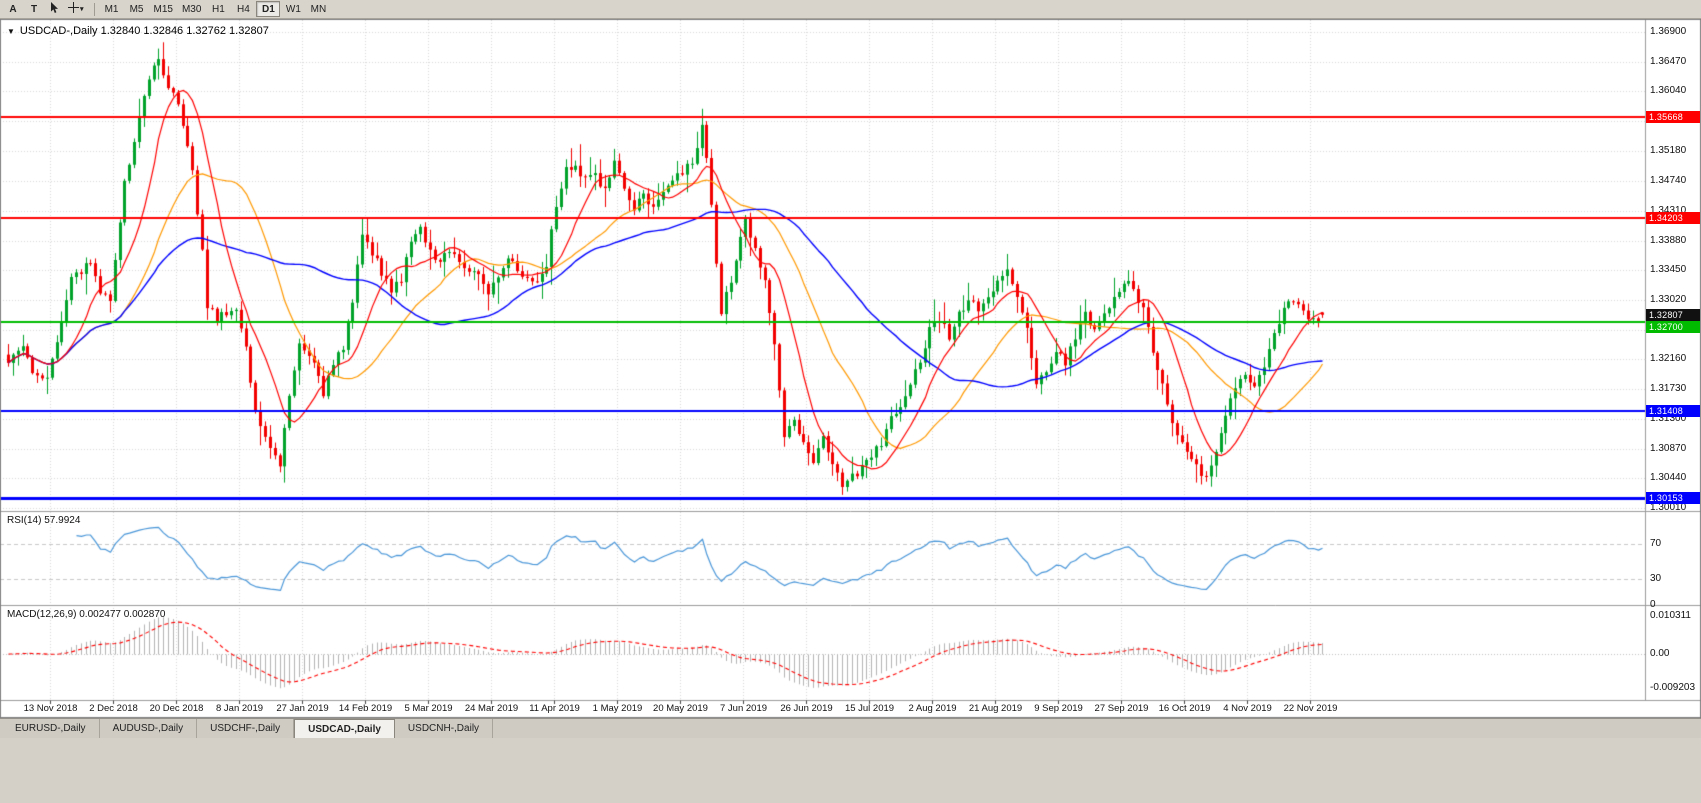 The height and width of the screenshot is (803, 1701). I want to click on tab-label: USDCNH-,Daily, so click(443, 728).